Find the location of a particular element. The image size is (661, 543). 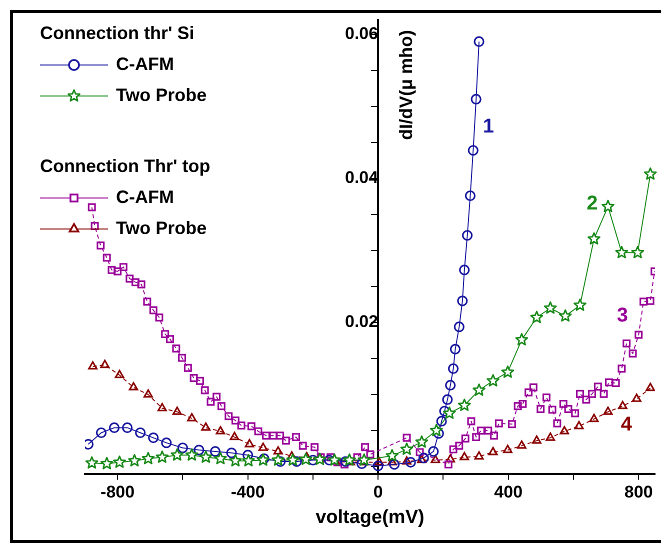

annotation: 2 is located at coordinates (592, 203).